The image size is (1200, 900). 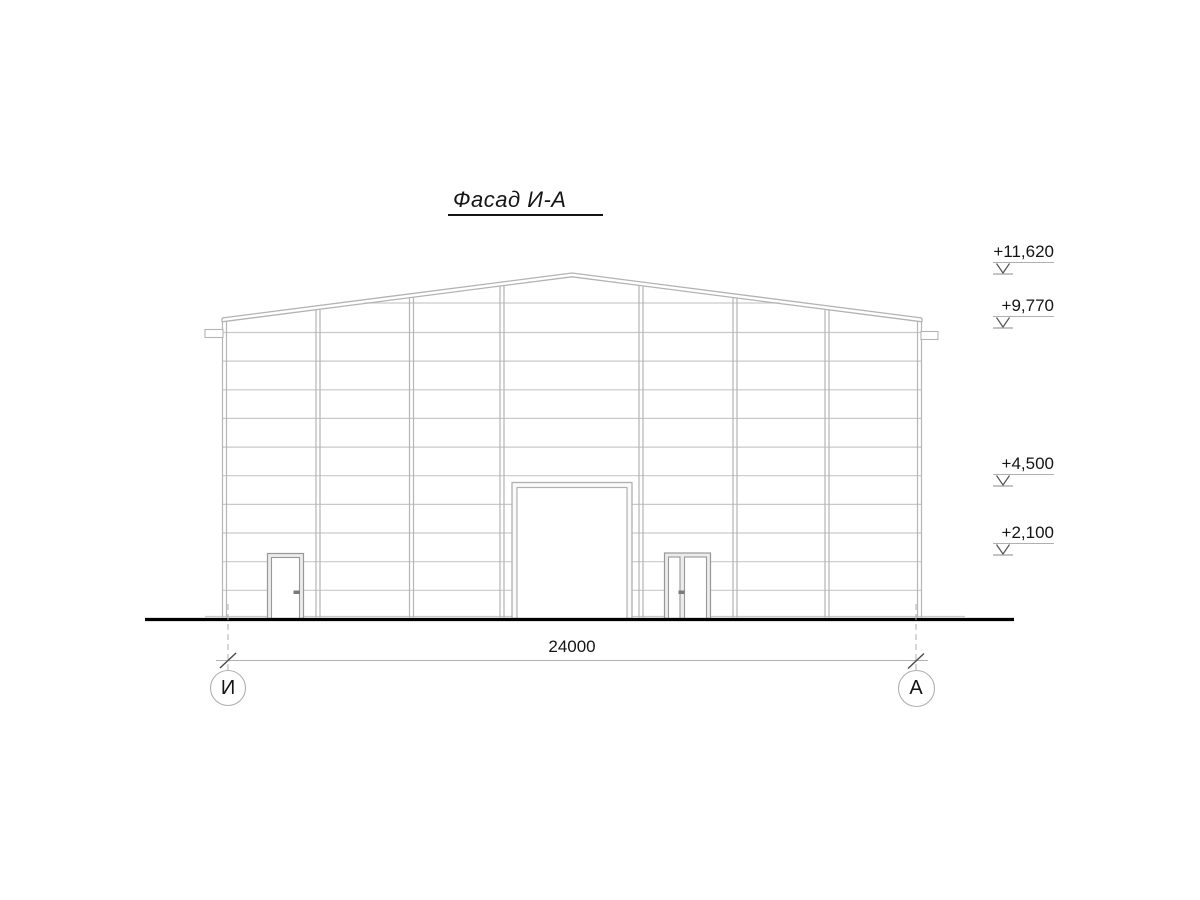 What do you see at coordinates (285, 586) in the screenshot?
I see `left-door` at bounding box center [285, 586].